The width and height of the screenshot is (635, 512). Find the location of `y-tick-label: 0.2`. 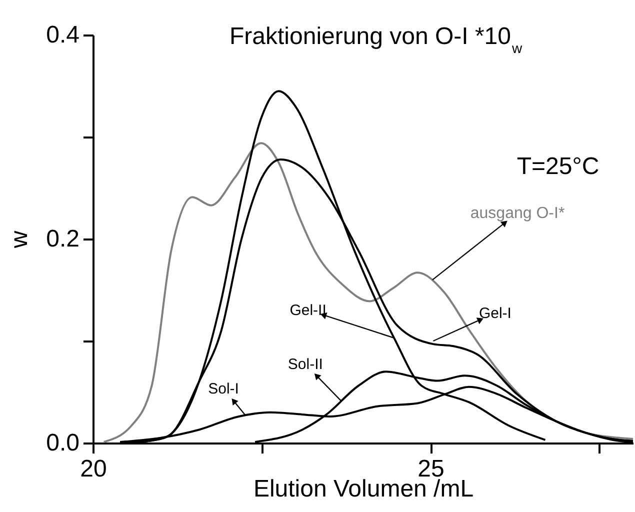

y-tick-label: 0.2 is located at coordinates (63, 239).